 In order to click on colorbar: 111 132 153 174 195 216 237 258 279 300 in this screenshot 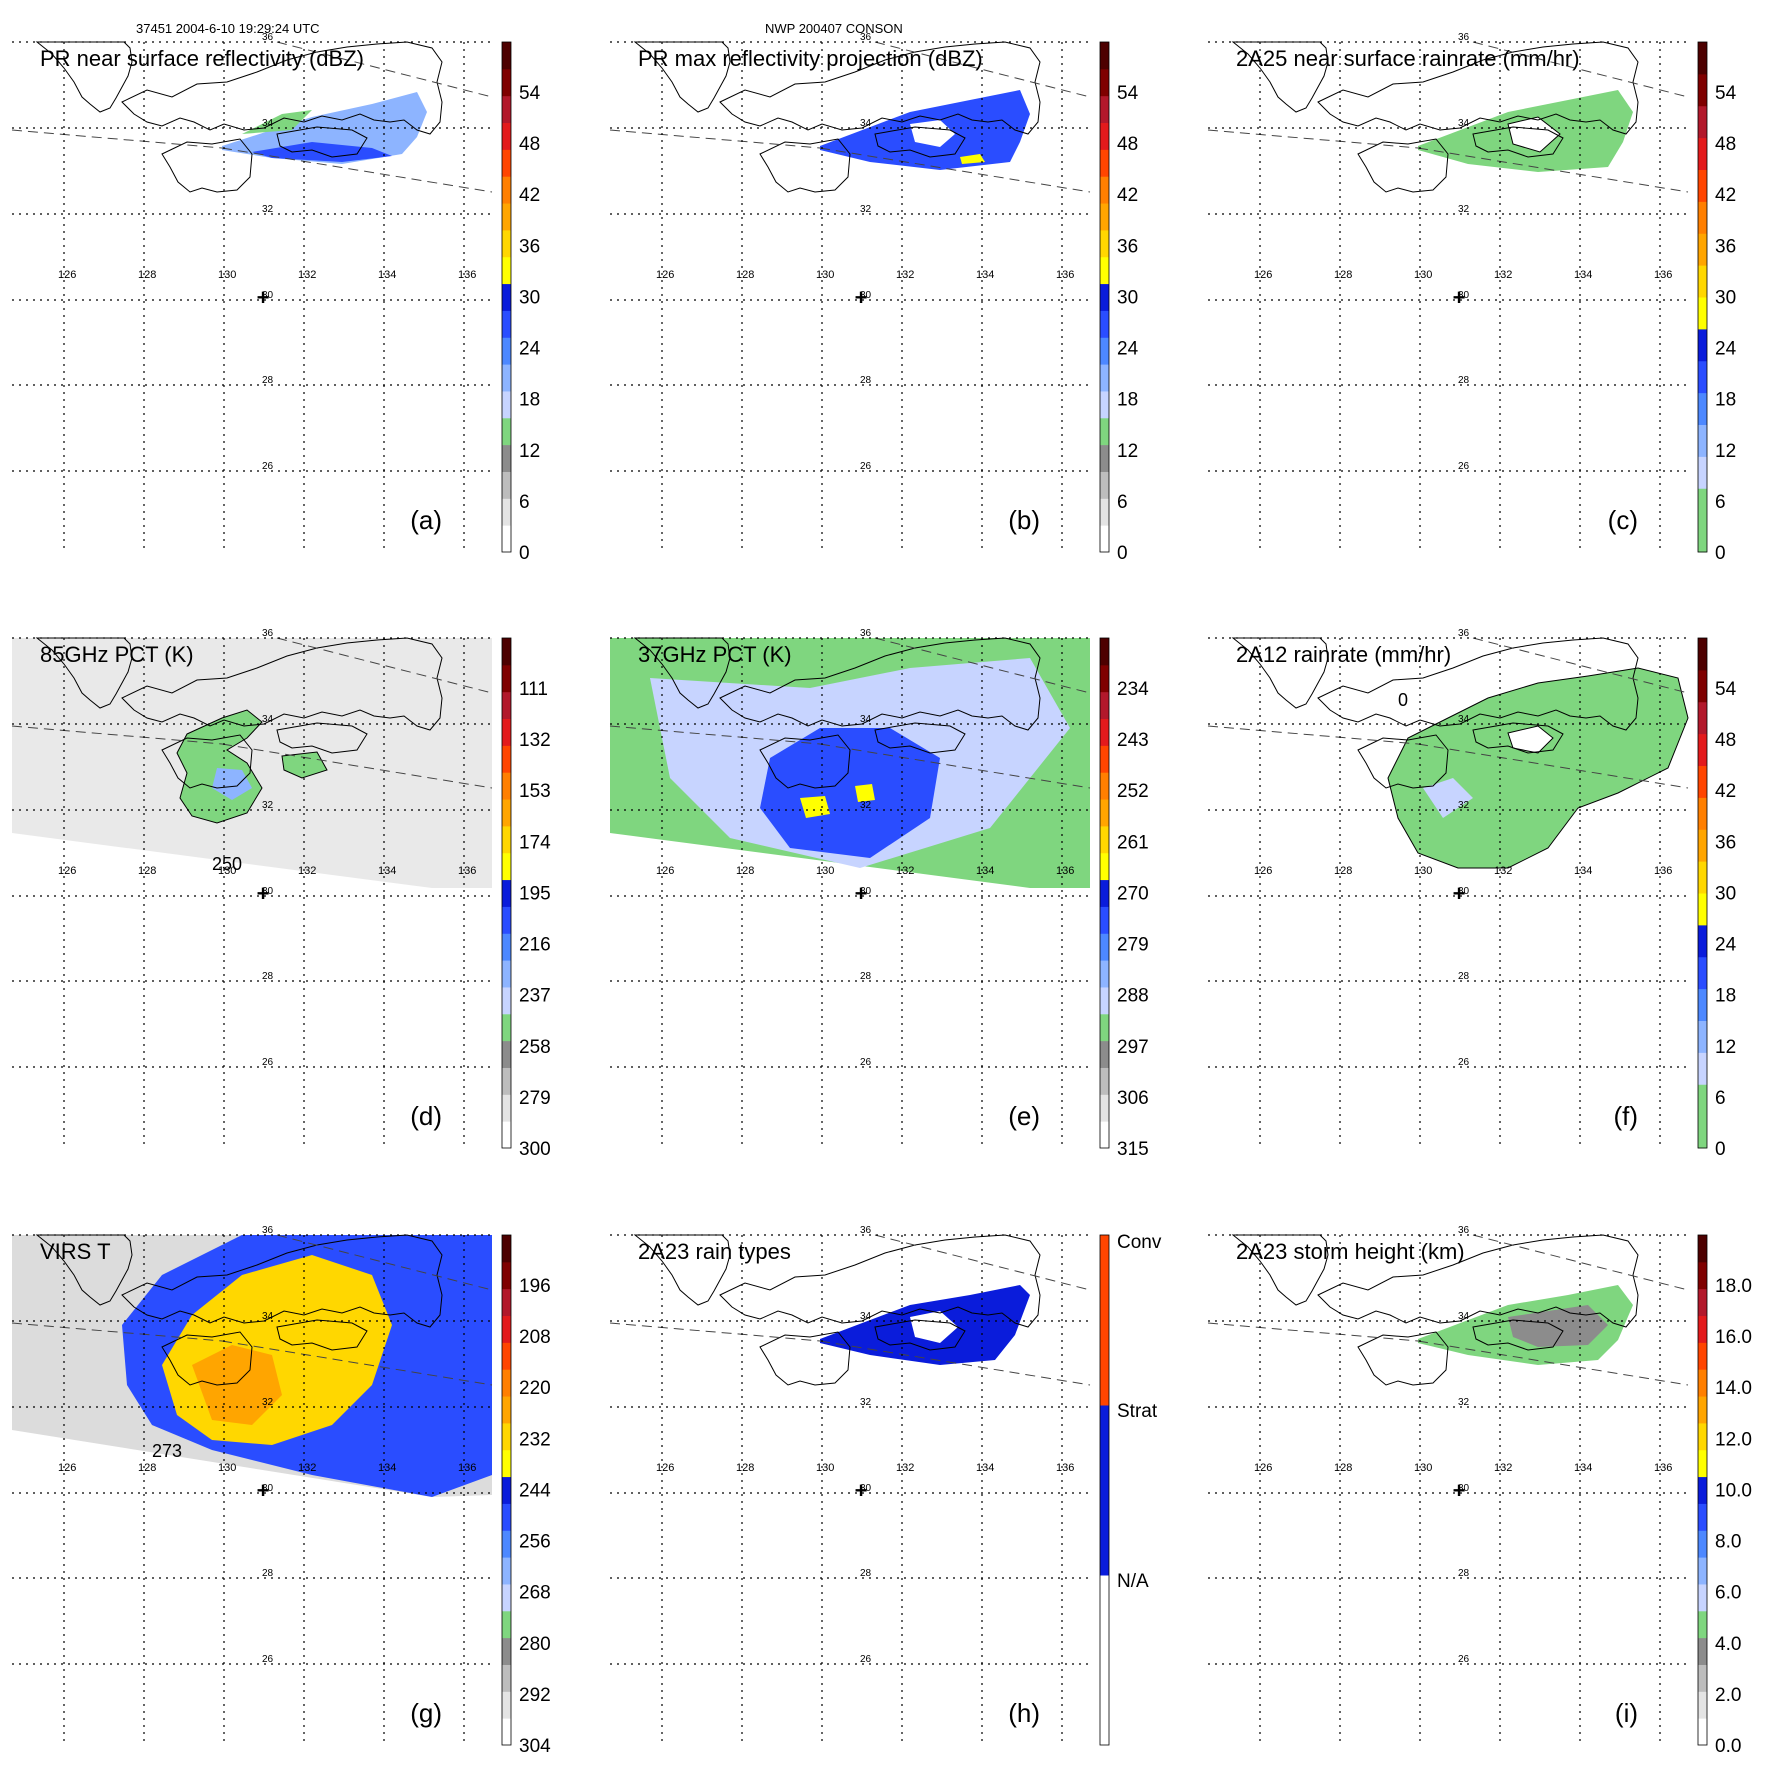, I will do `click(526, 898)`.